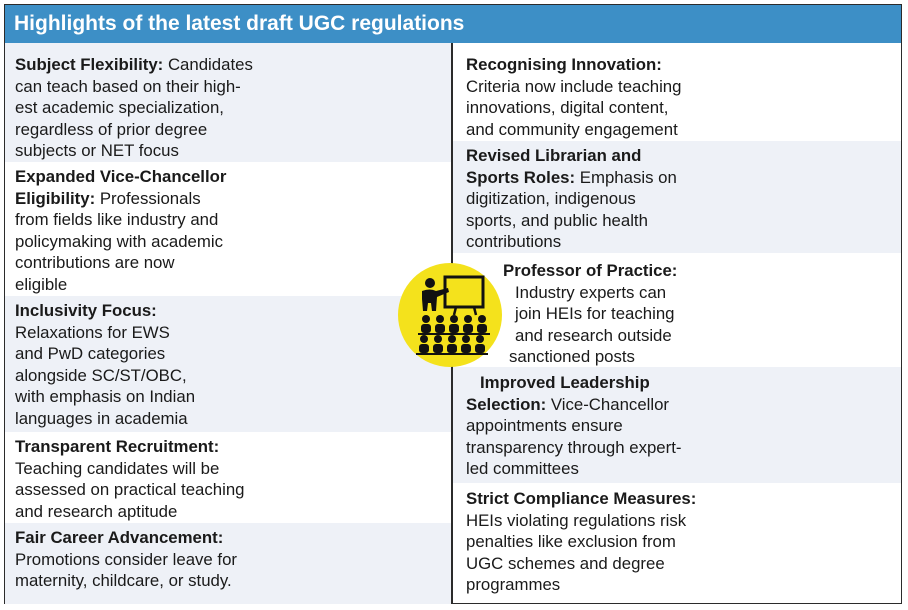 The image size is (908, 610). What do you see at coordinates (128, 86) in the screenshot?
I see `item-text: can teach based on their high-` at bounding box center [128, 86].